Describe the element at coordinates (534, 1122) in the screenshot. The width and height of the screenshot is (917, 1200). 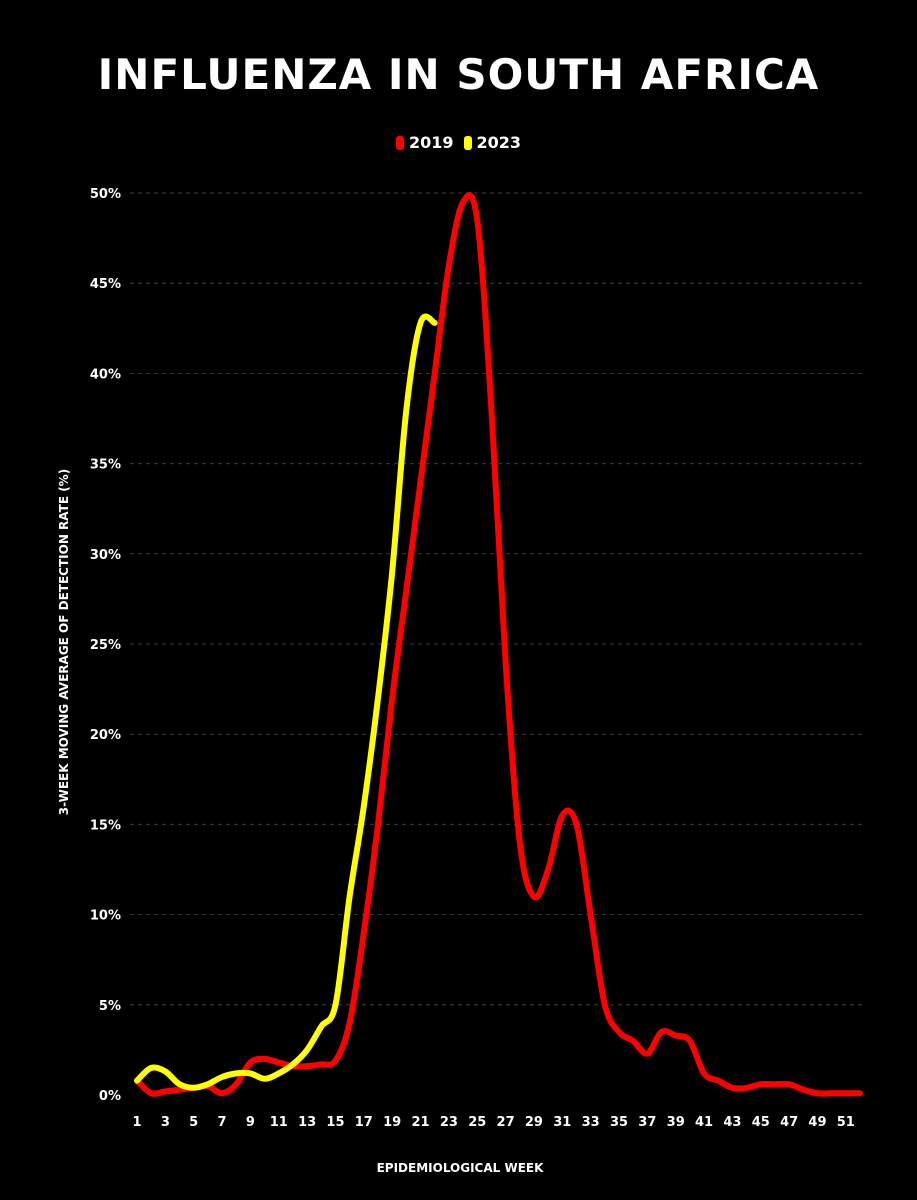
I see `x-tick-label: 29` at that location.